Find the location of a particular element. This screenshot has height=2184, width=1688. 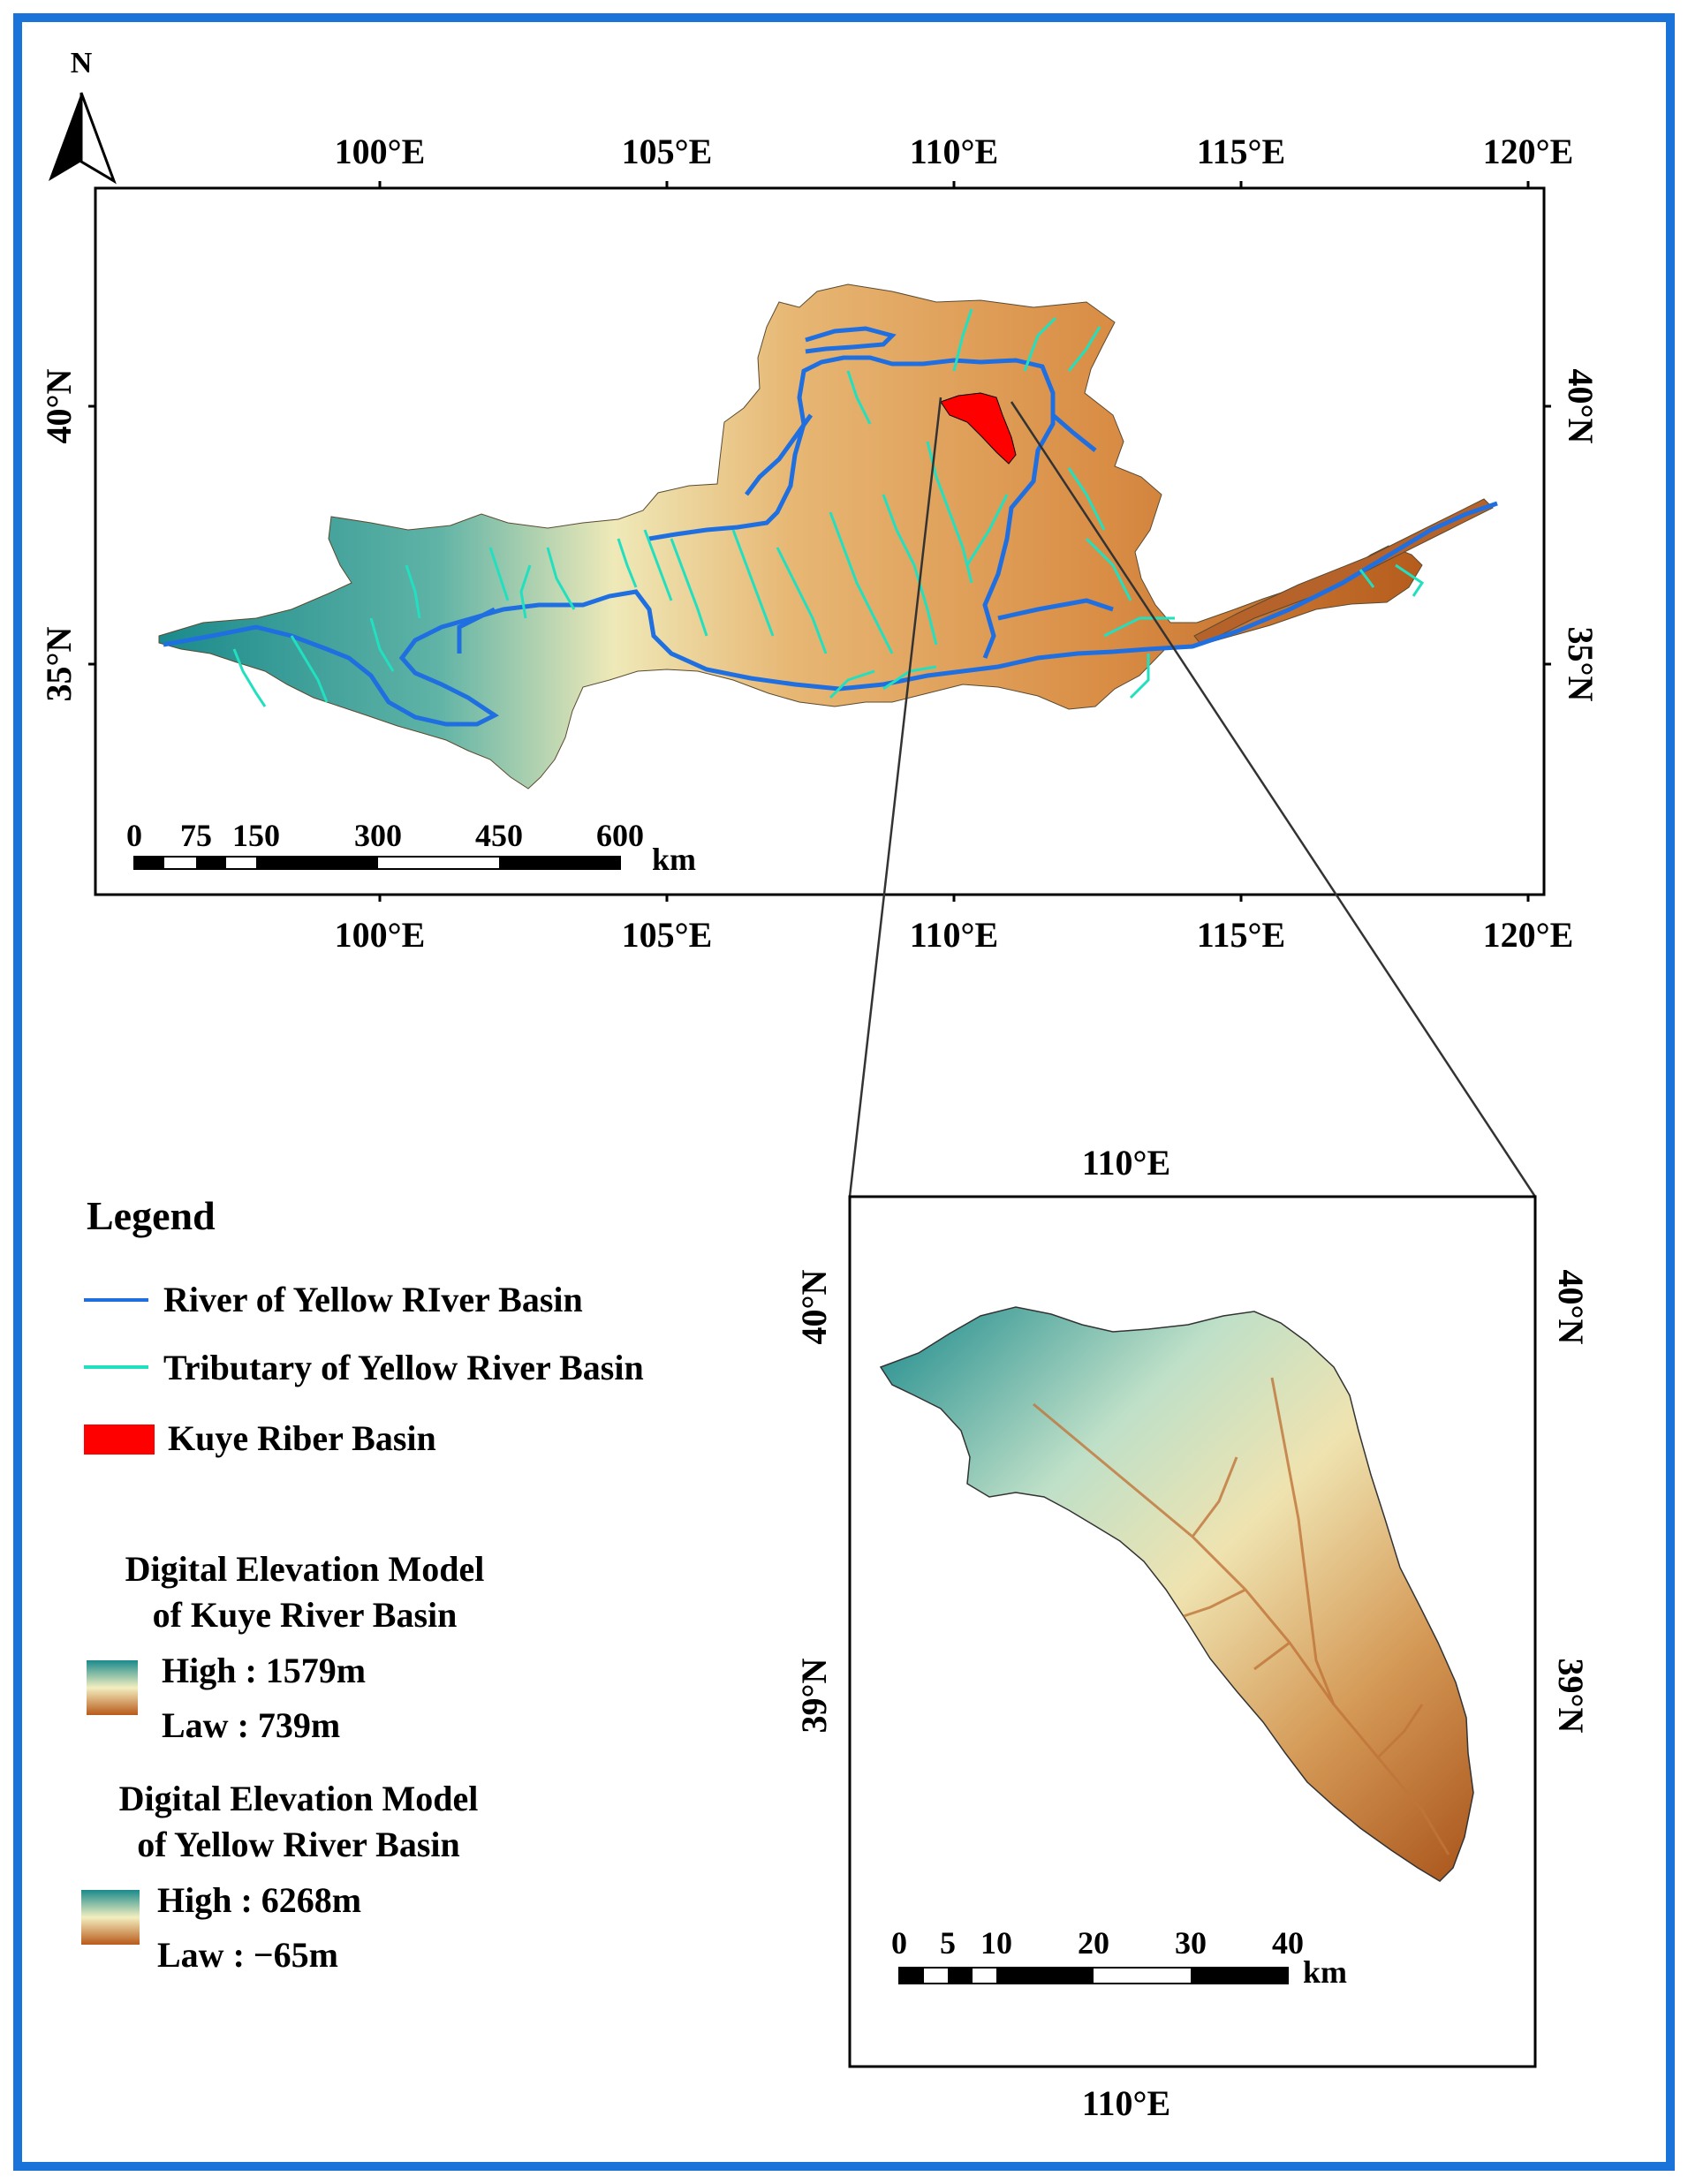

kuye-dem-ramp-icon is located at coordinates (112, 1687).